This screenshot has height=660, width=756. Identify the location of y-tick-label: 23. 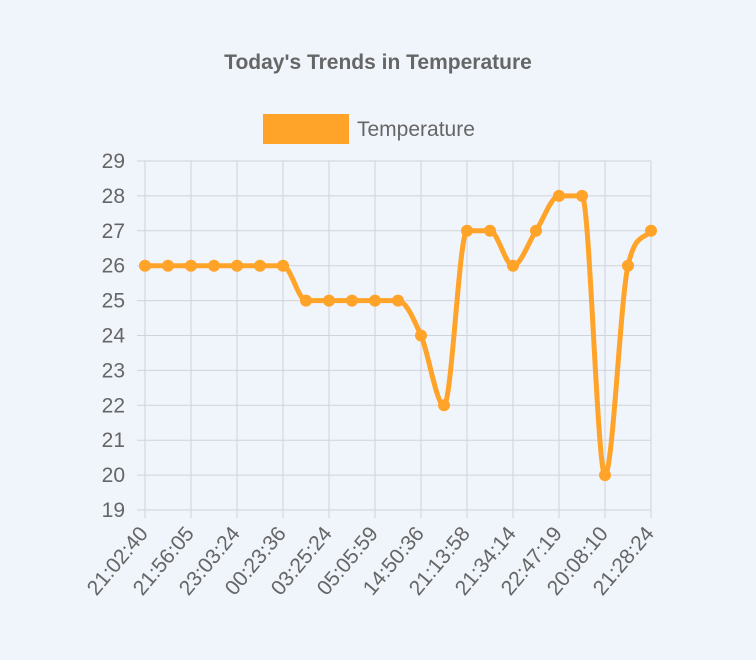
(113, 370).